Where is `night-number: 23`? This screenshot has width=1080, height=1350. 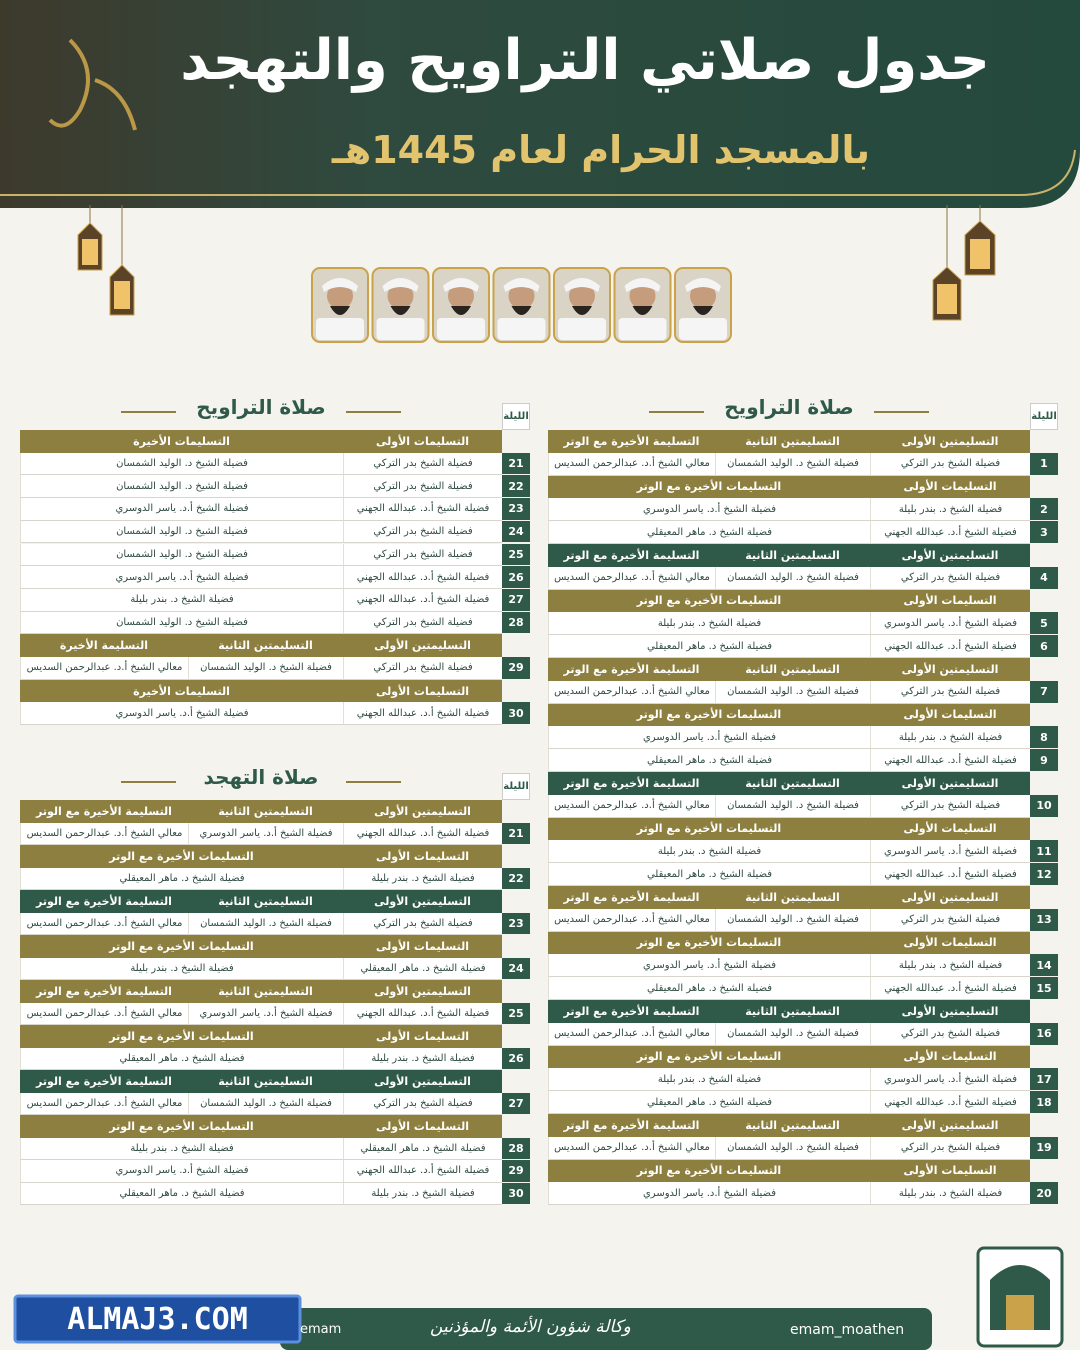
night-number: 23 is located at coordinates (516, 509).